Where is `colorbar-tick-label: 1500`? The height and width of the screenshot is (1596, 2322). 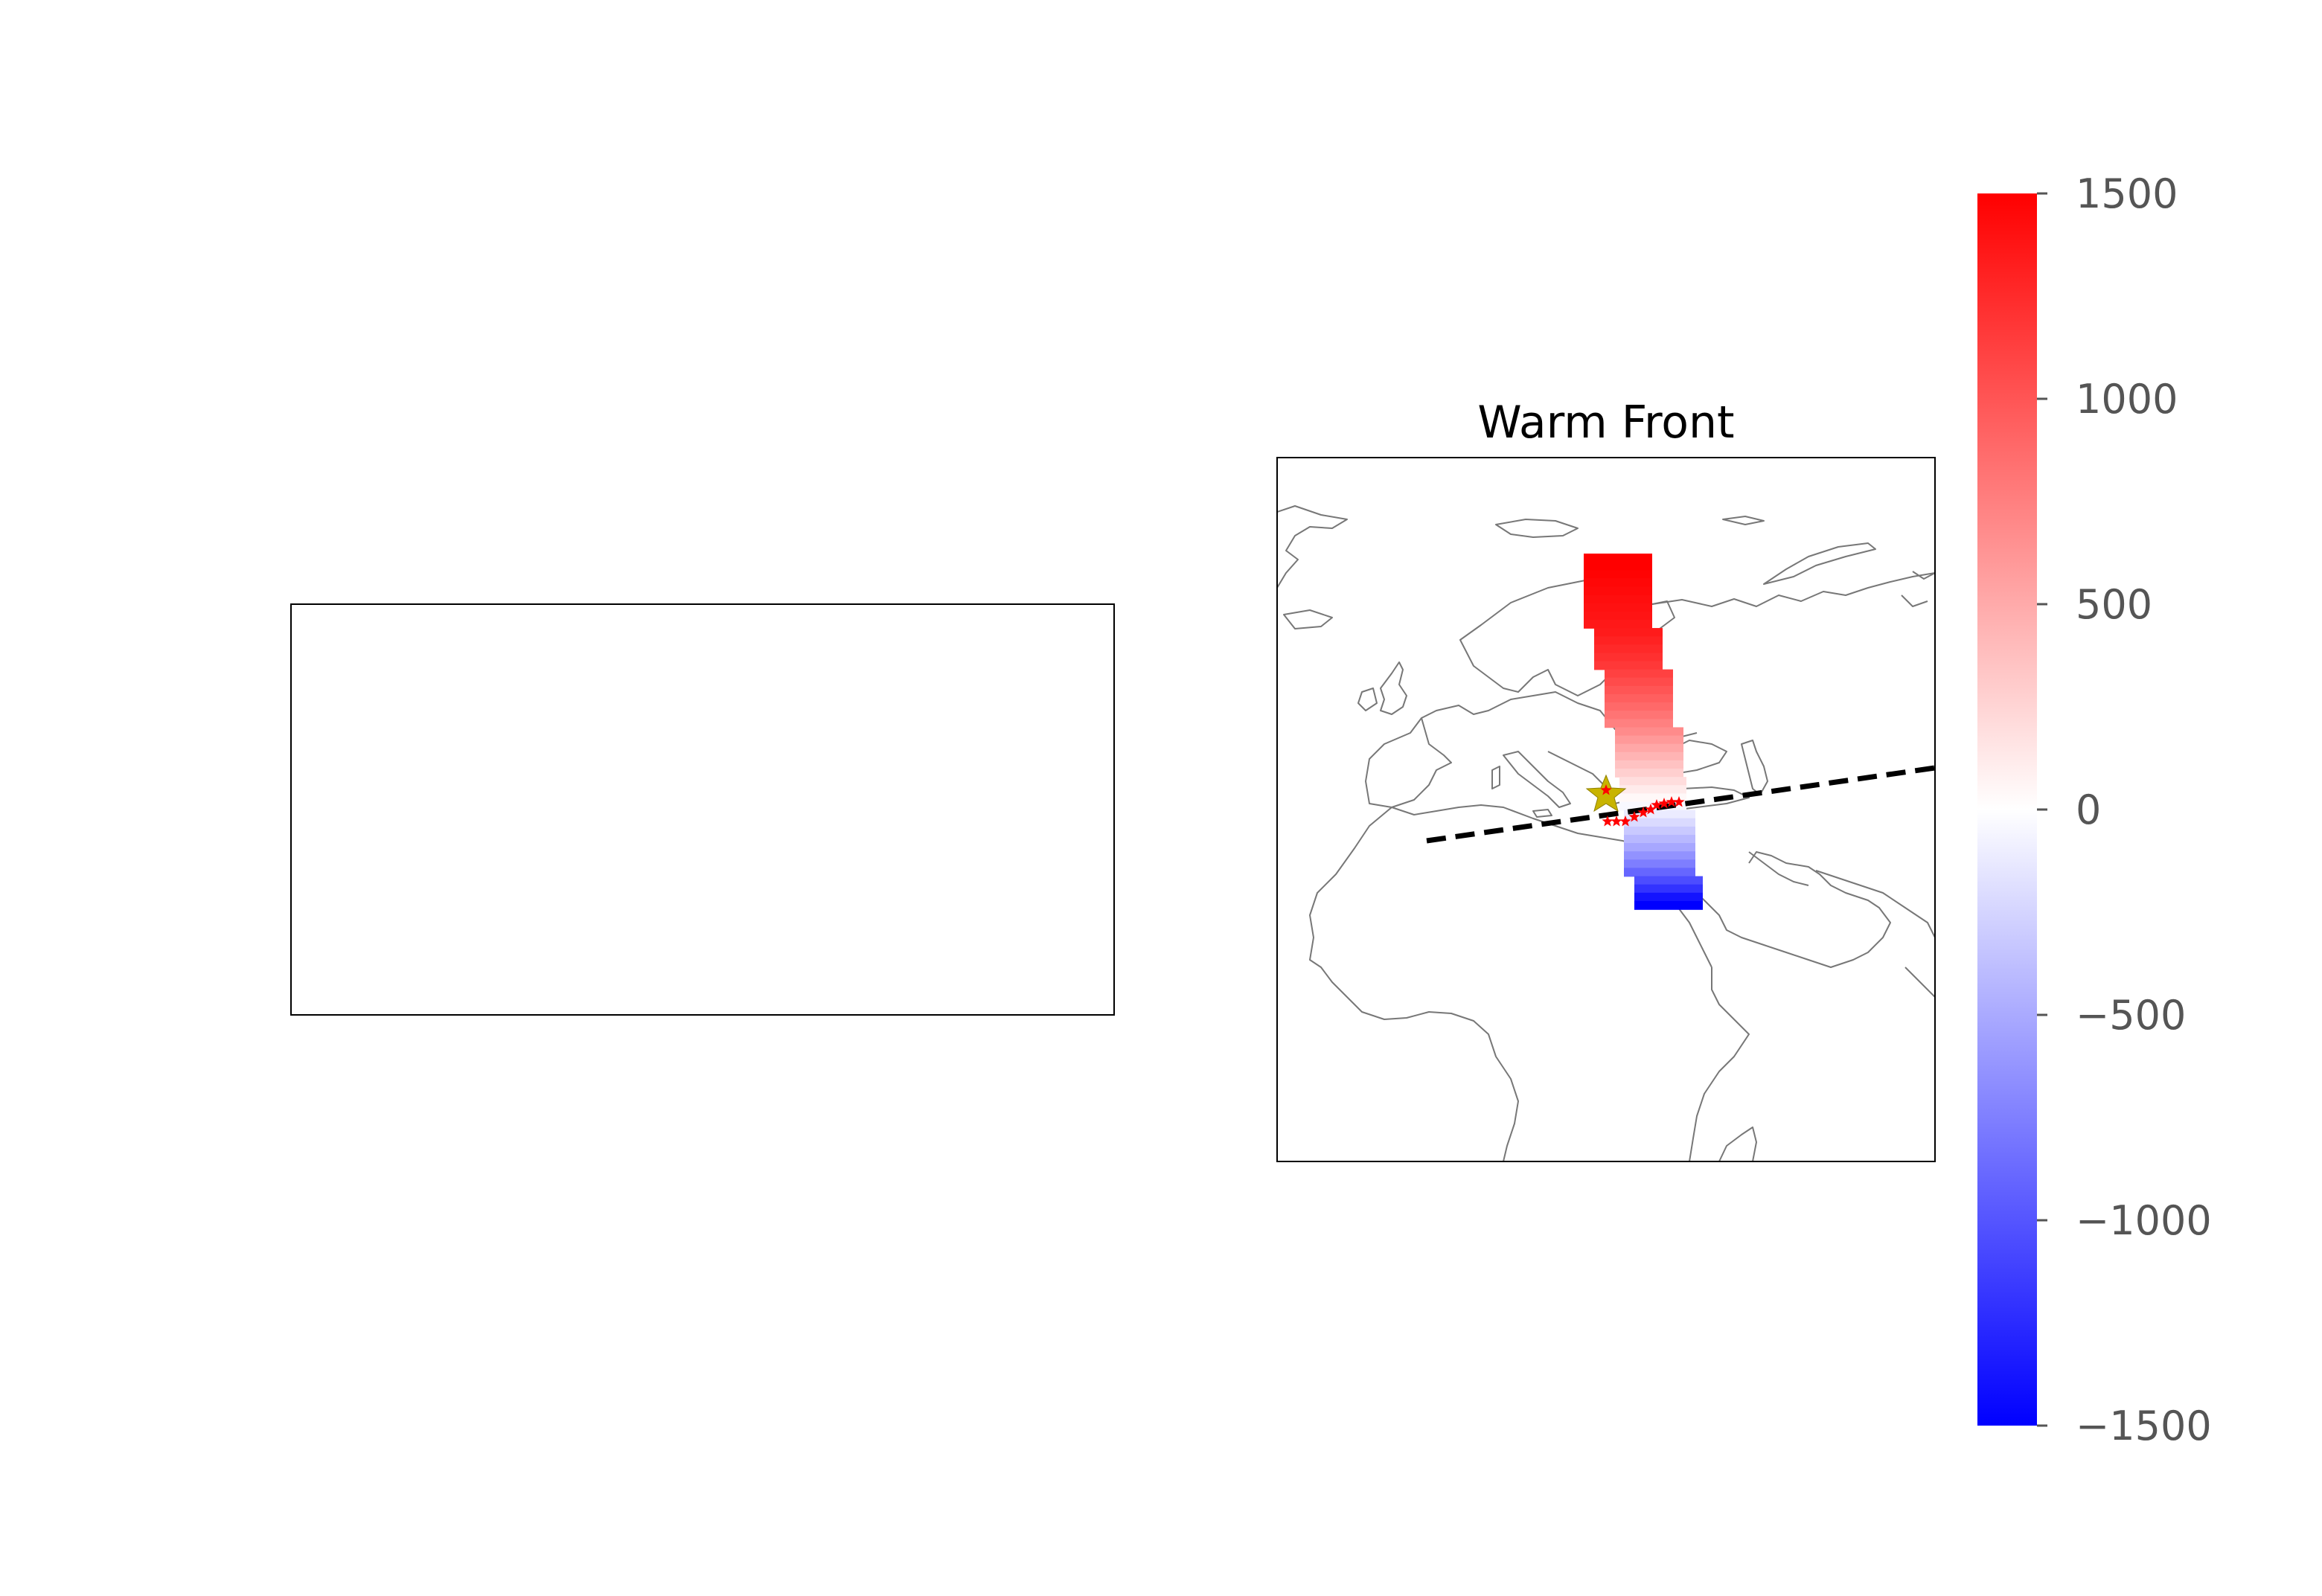
colorbar-tick-label: 1500 is located at coordinates (2127, 193).